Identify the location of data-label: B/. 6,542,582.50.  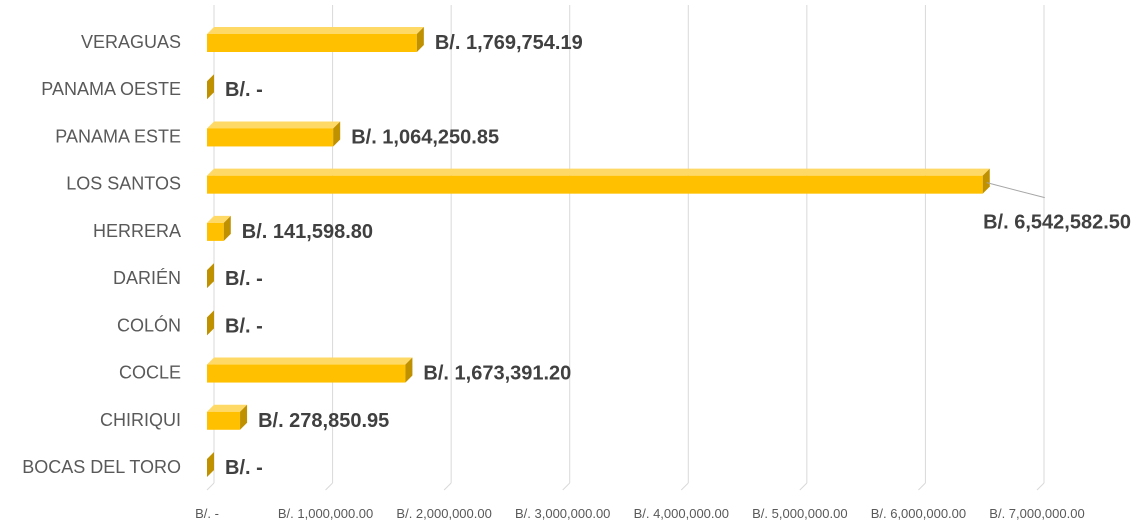
(1057, 223).